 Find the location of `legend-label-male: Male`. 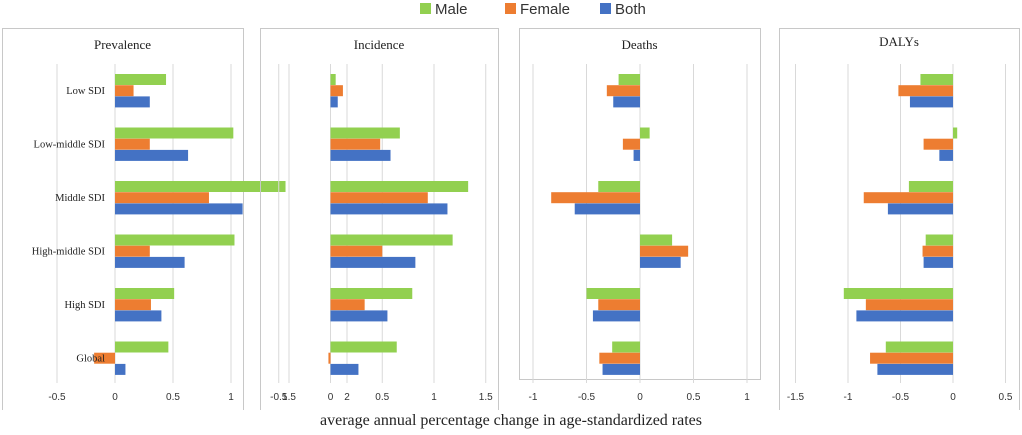

legend-label-male: Male is located at coordinates (451, 9).